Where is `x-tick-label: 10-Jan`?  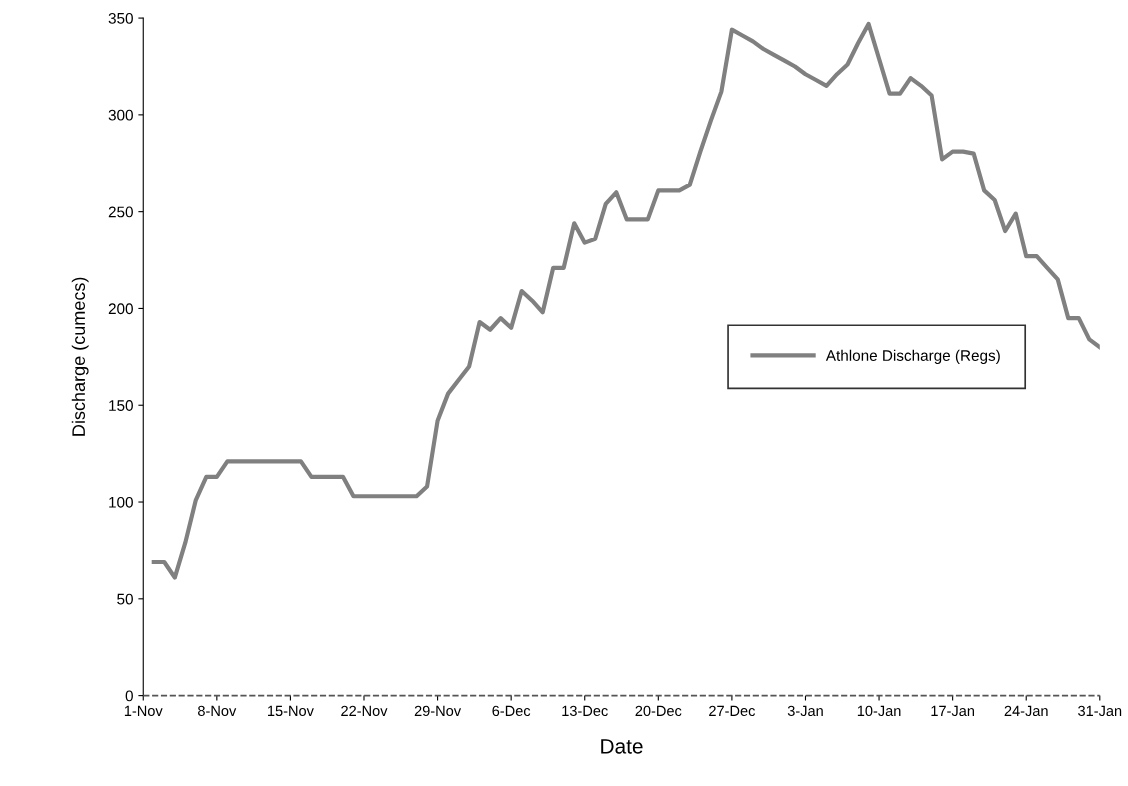 x-tick-label: 10-Jan is located at coordinates (879, 711).